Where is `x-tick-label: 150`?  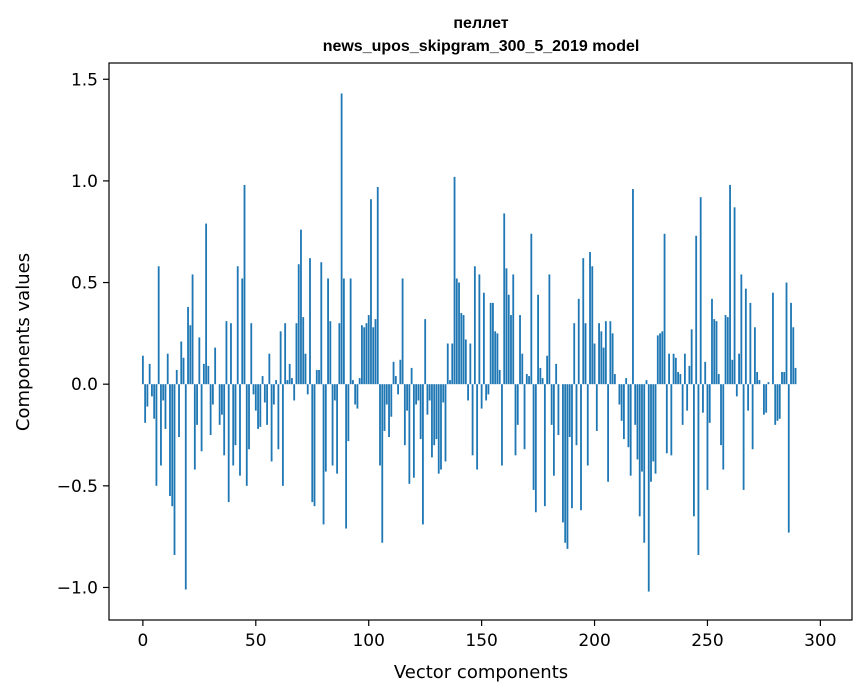
x-tick-label: 150 is located at coordinates (481, 641).